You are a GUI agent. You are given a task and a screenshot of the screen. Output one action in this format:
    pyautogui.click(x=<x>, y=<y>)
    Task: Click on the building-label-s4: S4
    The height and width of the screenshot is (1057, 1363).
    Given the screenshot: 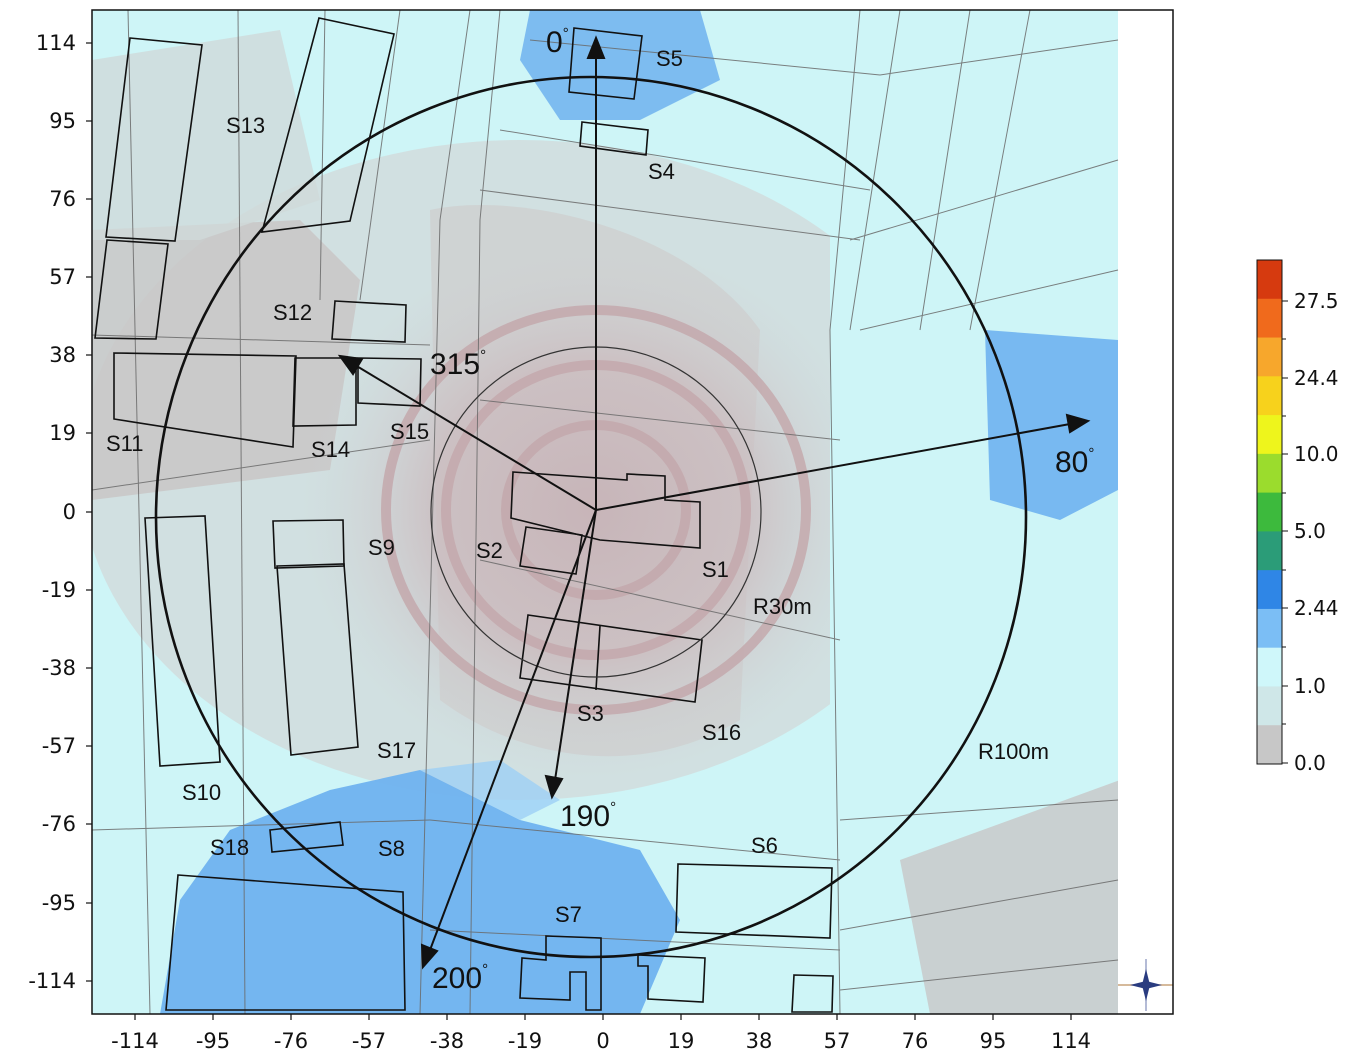 What is the action you would take?
    pyautogui.click(x=661, y=171)
    